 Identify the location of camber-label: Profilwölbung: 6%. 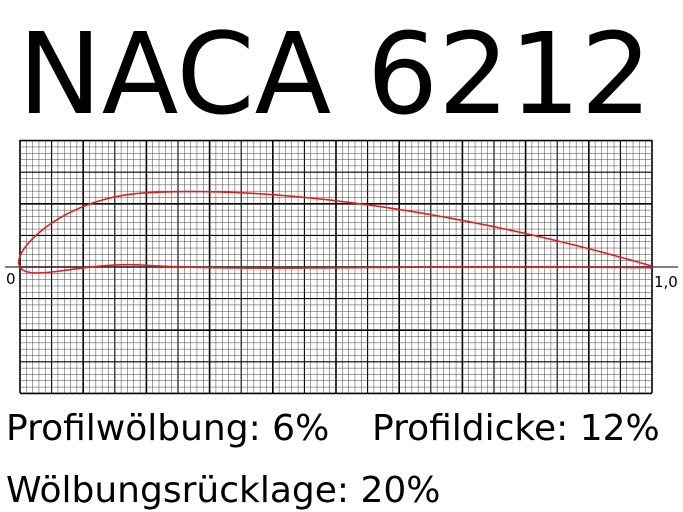
(167, 428).